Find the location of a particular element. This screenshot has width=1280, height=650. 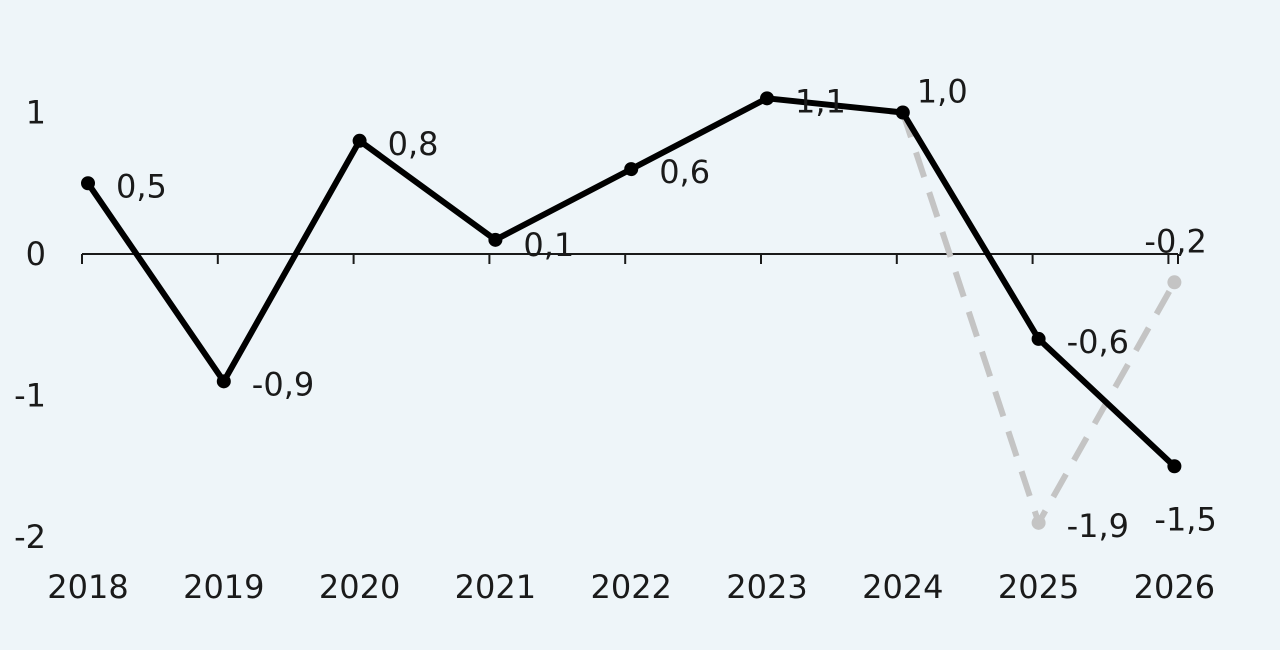

y-tick-label: -1 is located at coordinates (30, 396).